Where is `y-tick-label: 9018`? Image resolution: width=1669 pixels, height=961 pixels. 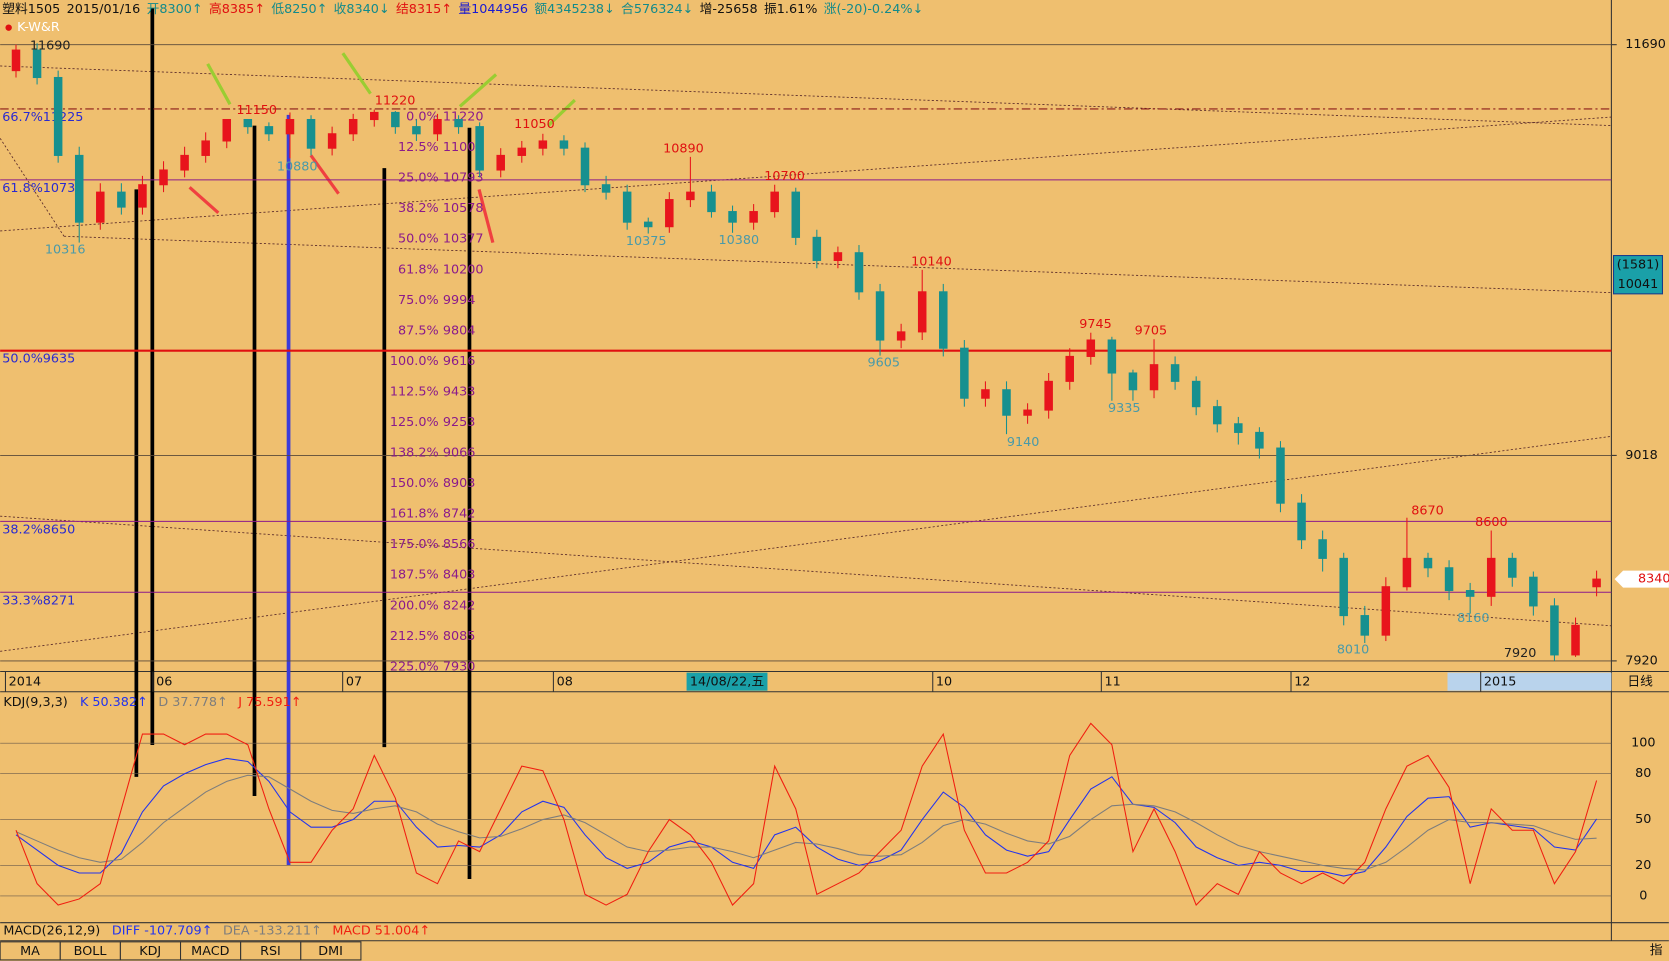
y-tick-label: 9018 is located at coordinates (1641, 455).